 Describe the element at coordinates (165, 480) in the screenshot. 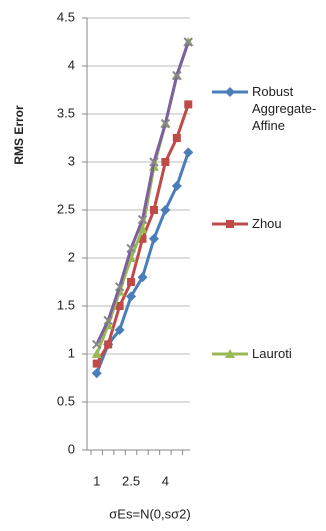

I see `x-tick-label: 4` at that location.